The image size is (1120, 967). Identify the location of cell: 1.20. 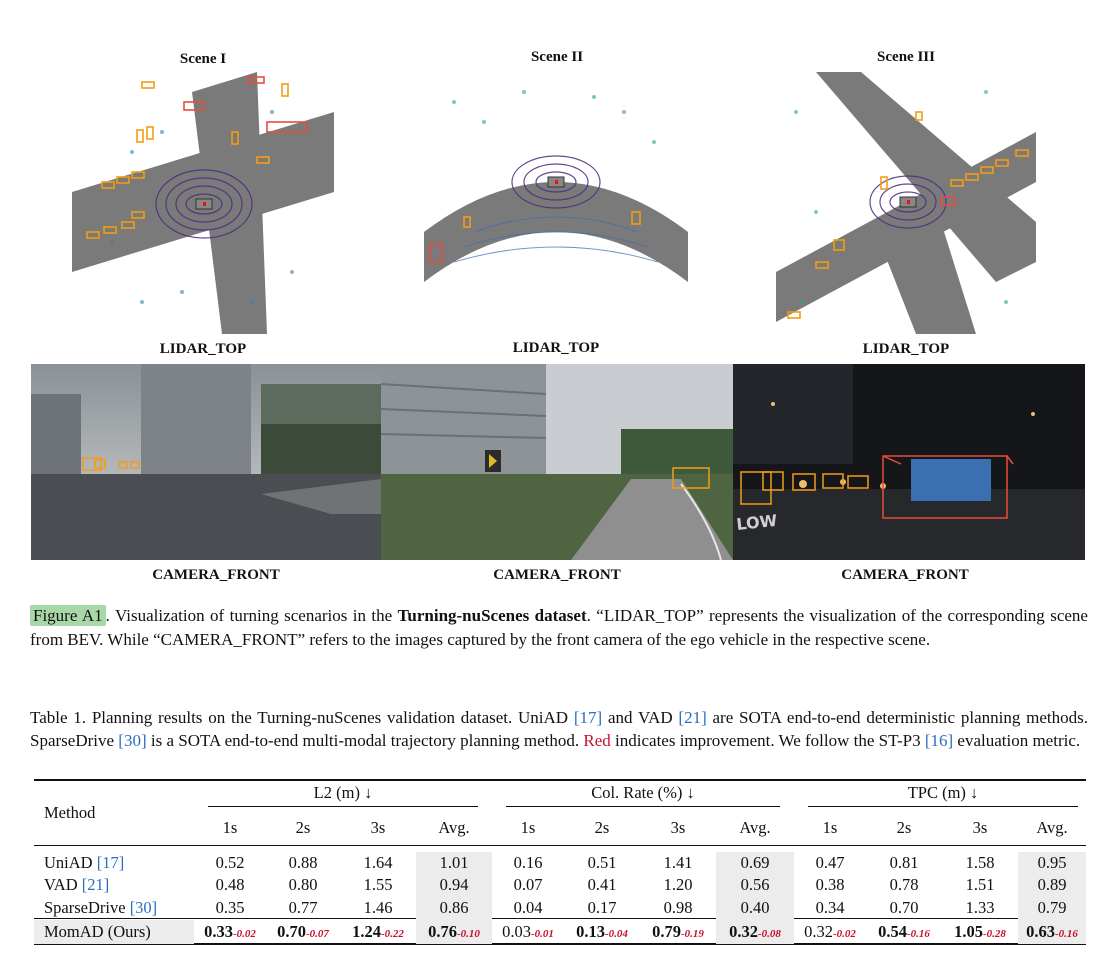
(678, 884).